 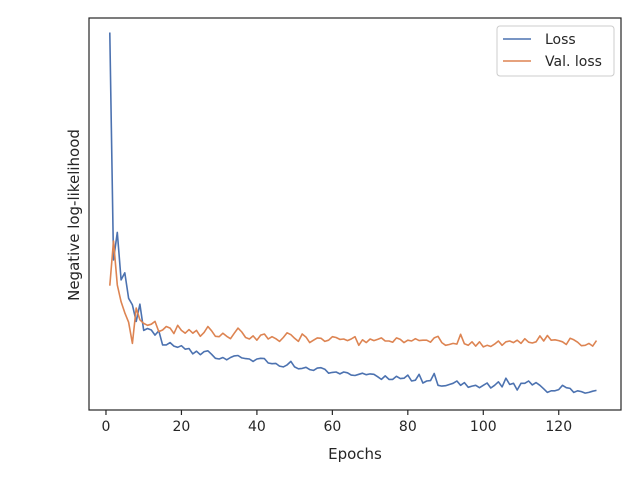 I want to click on x-tick-label: 20, so click(x=182, y=427).